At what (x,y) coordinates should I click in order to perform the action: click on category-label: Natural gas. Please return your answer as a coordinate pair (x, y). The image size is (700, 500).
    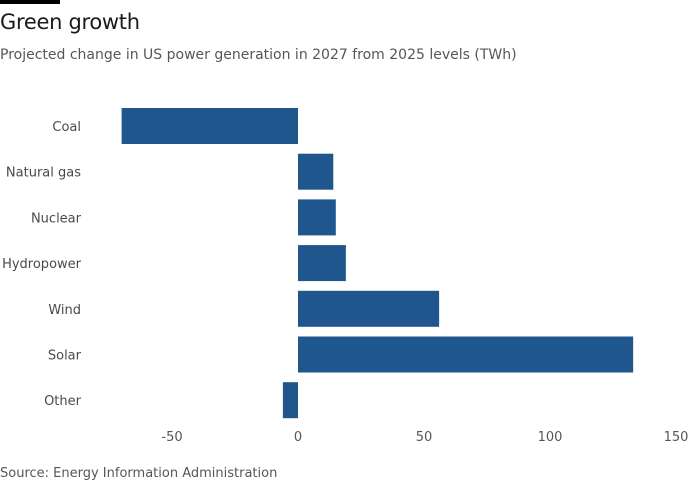
    Looking at the image, I should click on (43, 173).